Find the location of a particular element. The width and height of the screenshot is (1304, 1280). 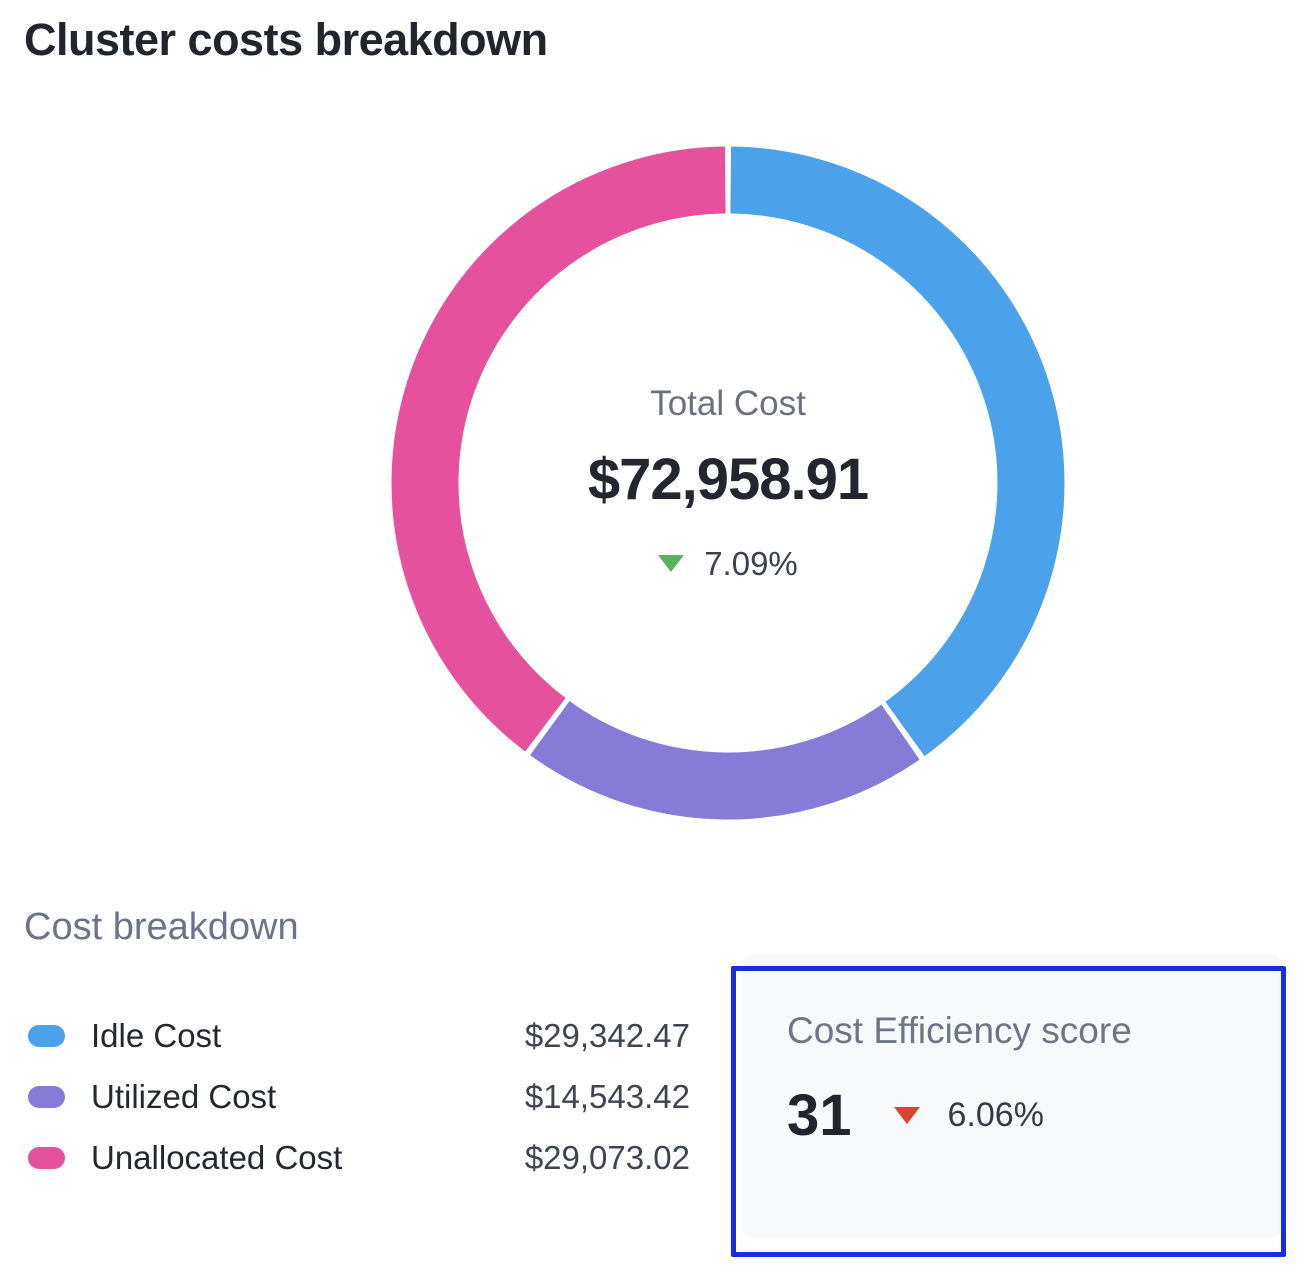

cost-efficiency-change: 6.06% is located at coordinates (995, 1115).